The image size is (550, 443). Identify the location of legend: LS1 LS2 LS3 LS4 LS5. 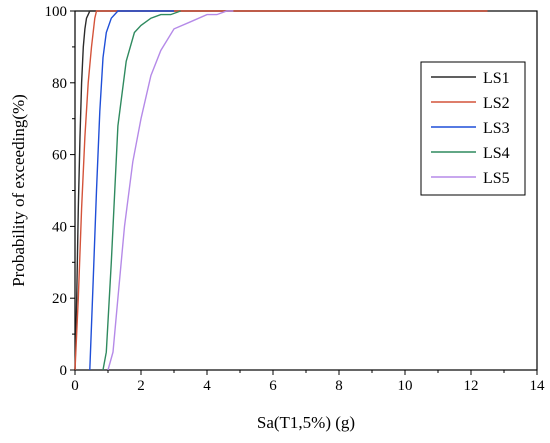
(473, 128).